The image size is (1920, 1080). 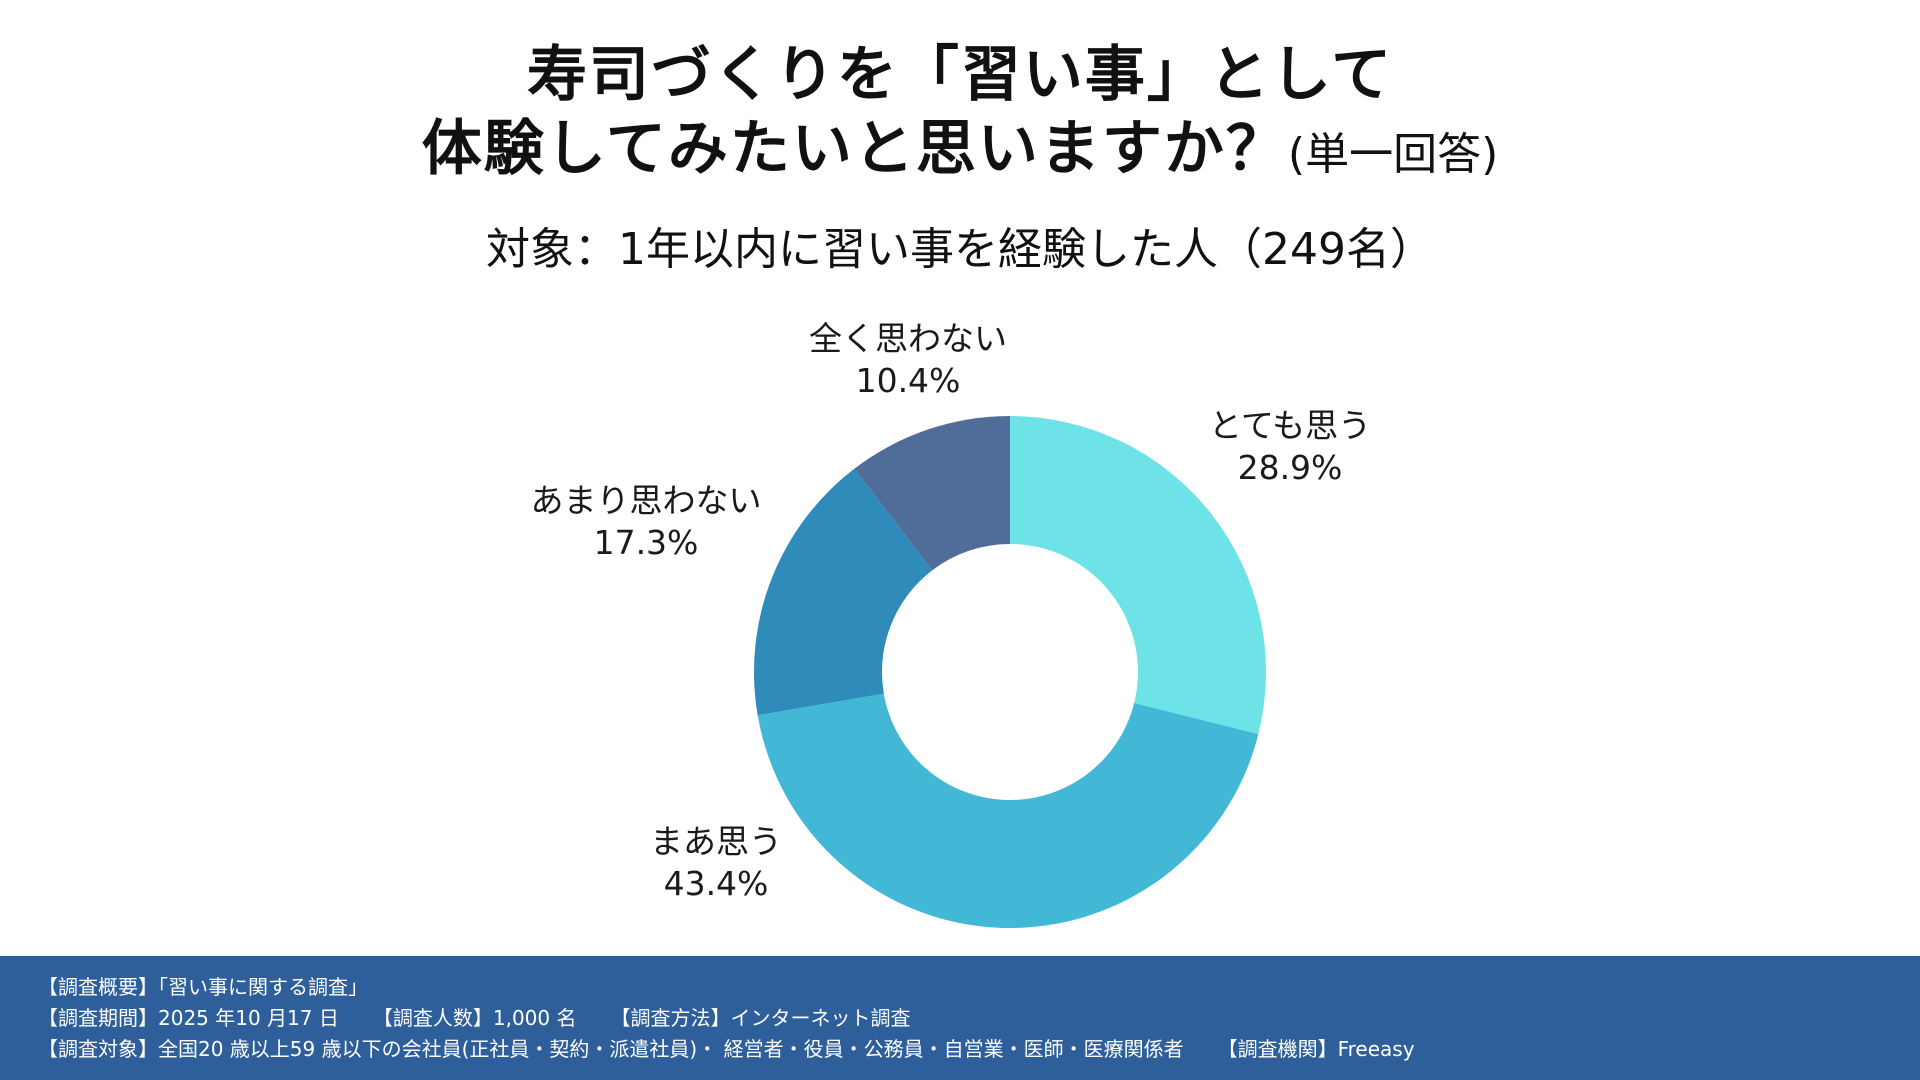 I want to click on slice-value-label: 17.3%, so click(x=646, y=542).